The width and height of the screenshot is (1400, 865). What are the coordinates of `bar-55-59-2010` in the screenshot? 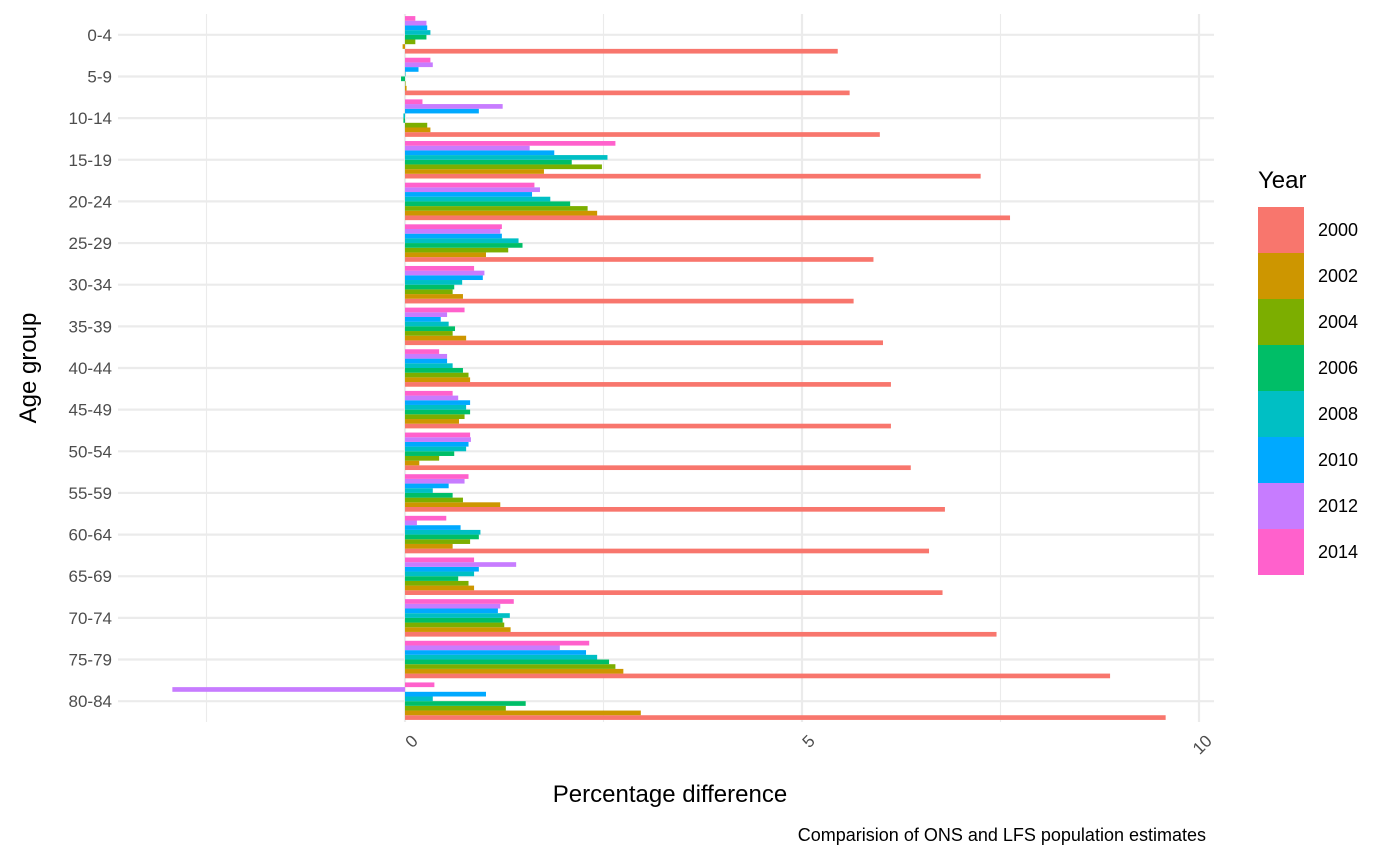 It's located at (427, 486).